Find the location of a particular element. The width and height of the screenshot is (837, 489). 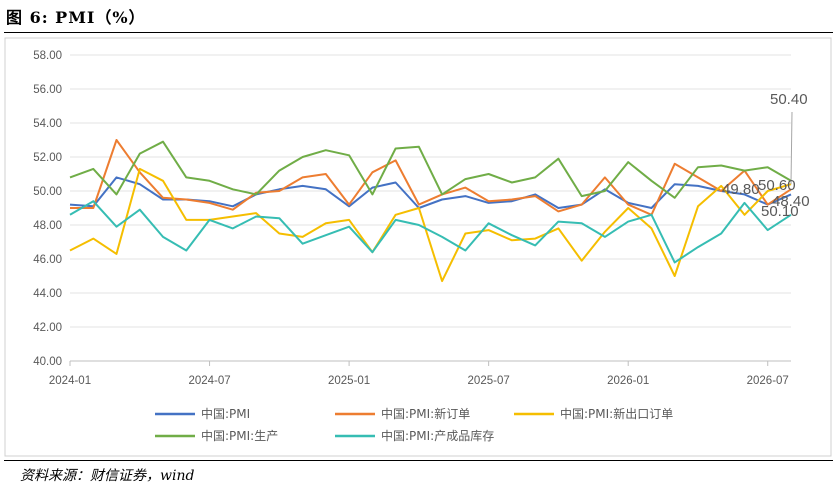

callout-label: 50.10 is located at coordinates (780, 211).